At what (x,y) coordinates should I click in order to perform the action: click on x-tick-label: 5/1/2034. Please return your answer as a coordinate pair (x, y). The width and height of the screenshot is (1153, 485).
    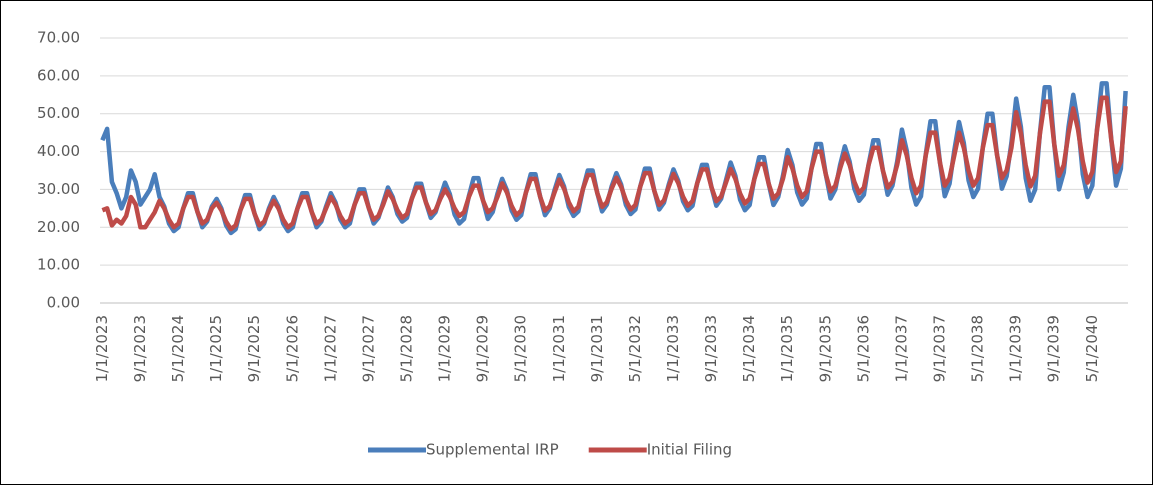
    Looking at the image, I should click on (749, 348).